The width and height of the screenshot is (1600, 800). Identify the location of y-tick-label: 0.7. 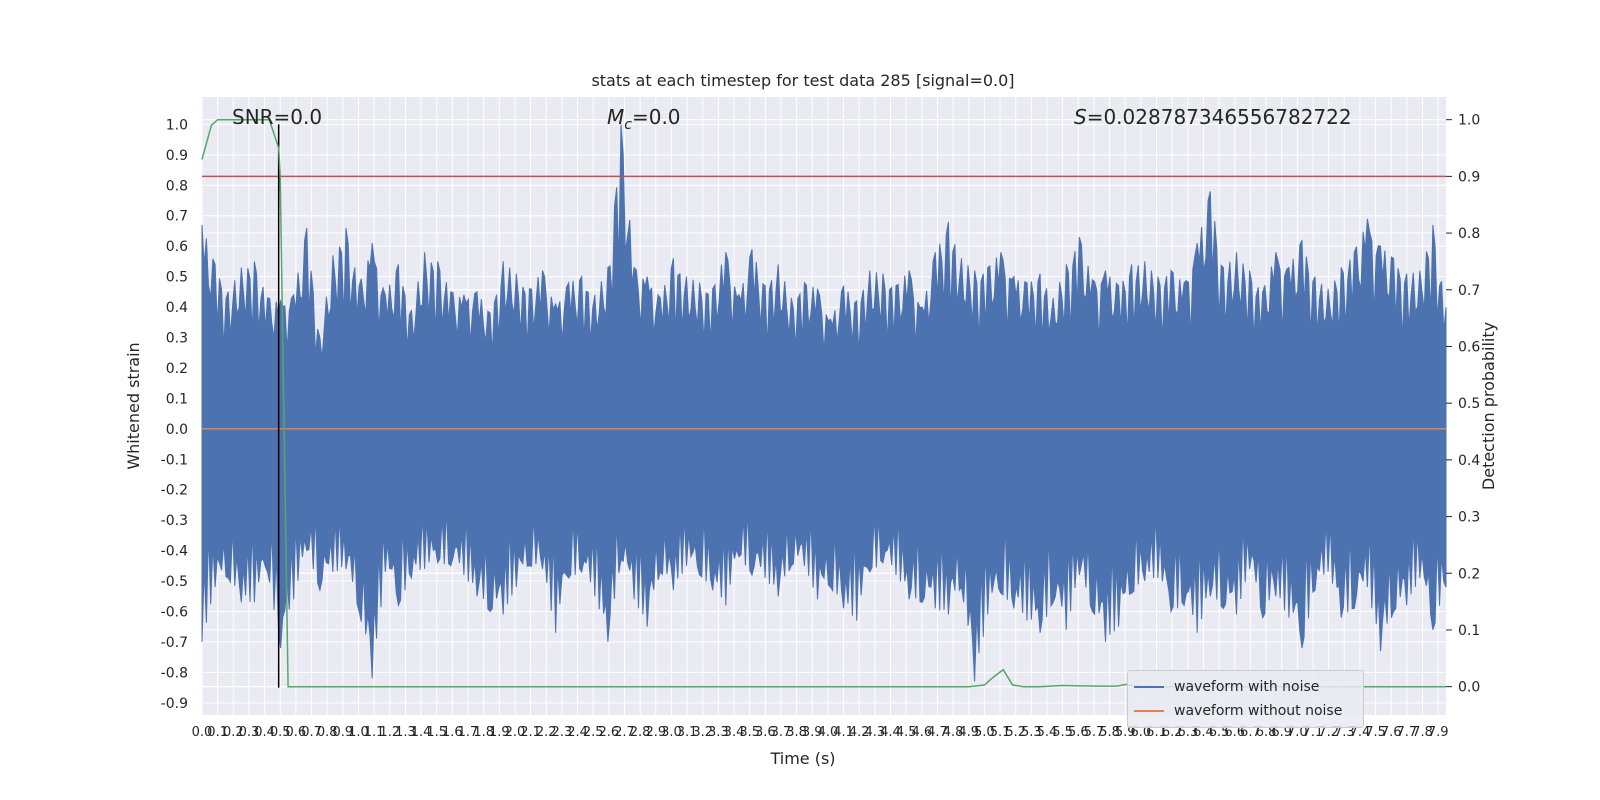
(177, 217).